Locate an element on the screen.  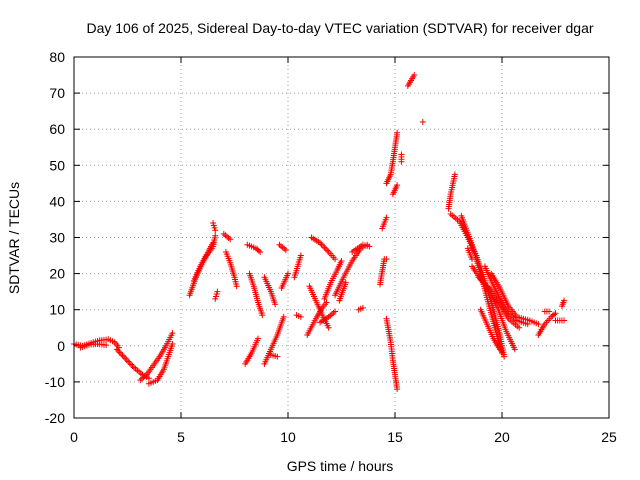
x-tick-label: 5 is located at coordinates (181, 437).